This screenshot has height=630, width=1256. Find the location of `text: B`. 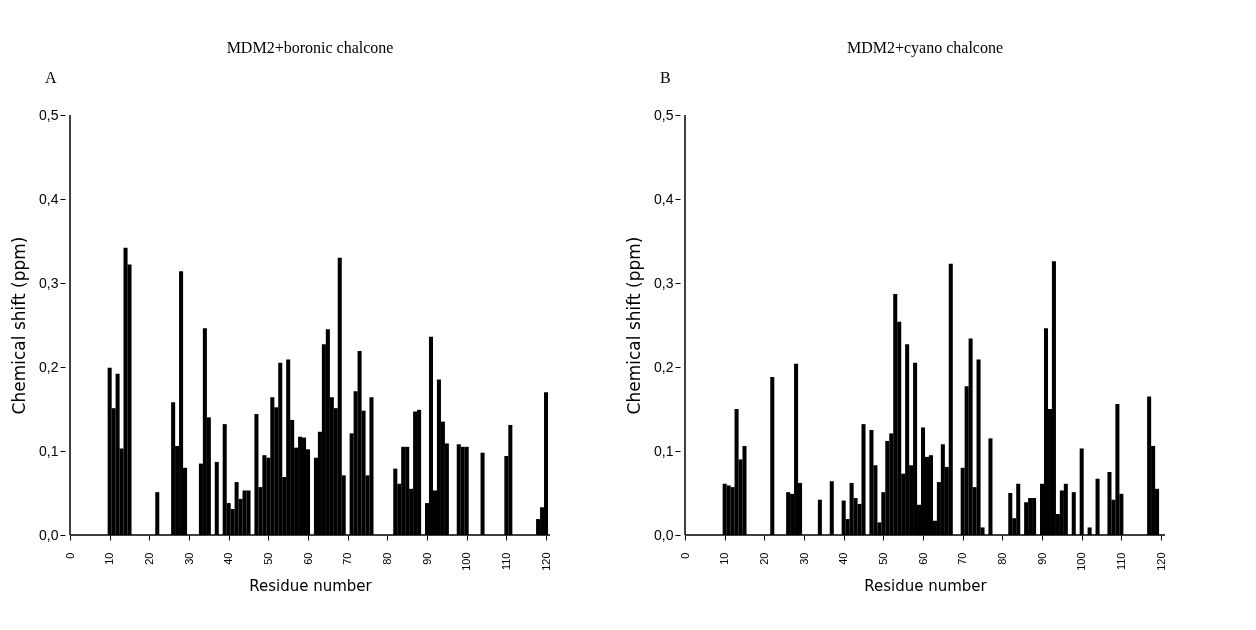

text: B is located at coordinates (665, 77).